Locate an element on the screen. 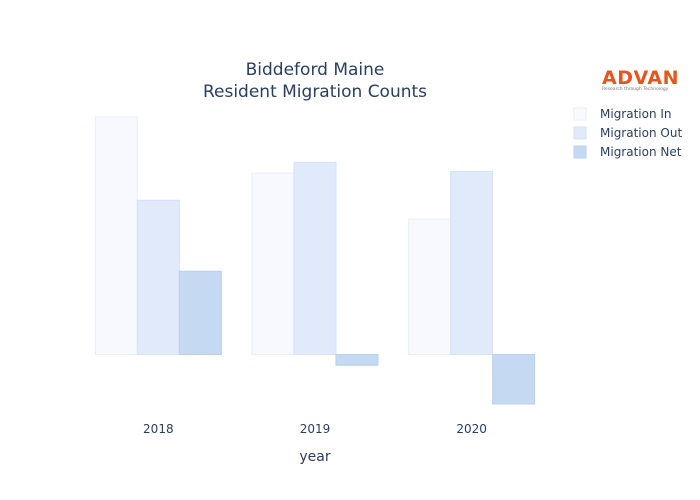  x-tick-label-2020: 2020 is located at coordinates (471, 429).